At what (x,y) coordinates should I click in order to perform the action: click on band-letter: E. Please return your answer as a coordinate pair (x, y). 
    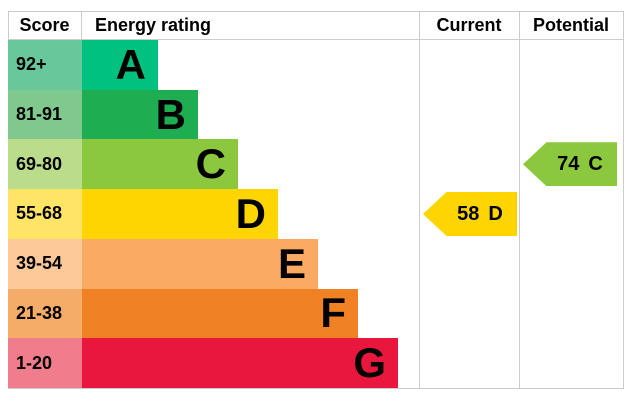
    Looking at the image, I should click on (291, 263).